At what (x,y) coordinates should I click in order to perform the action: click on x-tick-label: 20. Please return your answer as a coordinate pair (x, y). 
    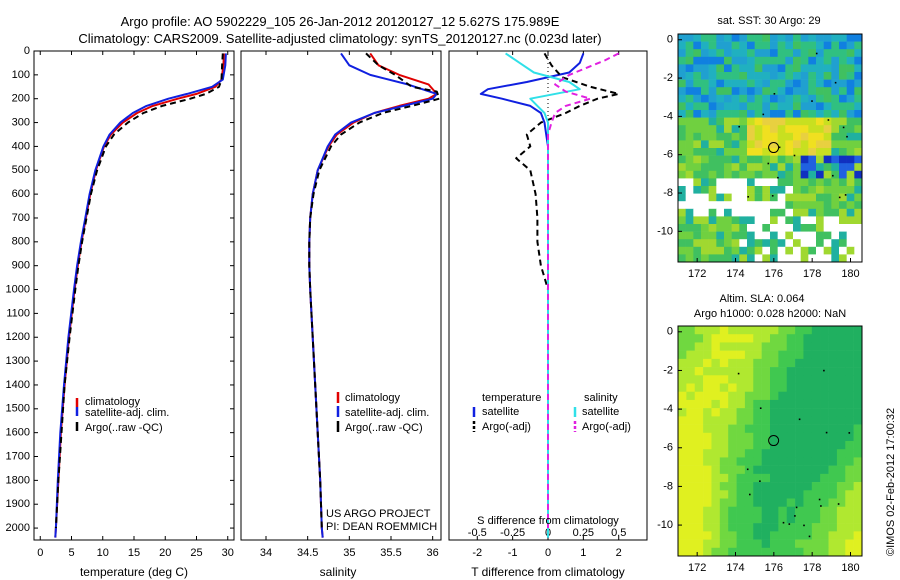
    Looking at the image, I should click on (165, 553).